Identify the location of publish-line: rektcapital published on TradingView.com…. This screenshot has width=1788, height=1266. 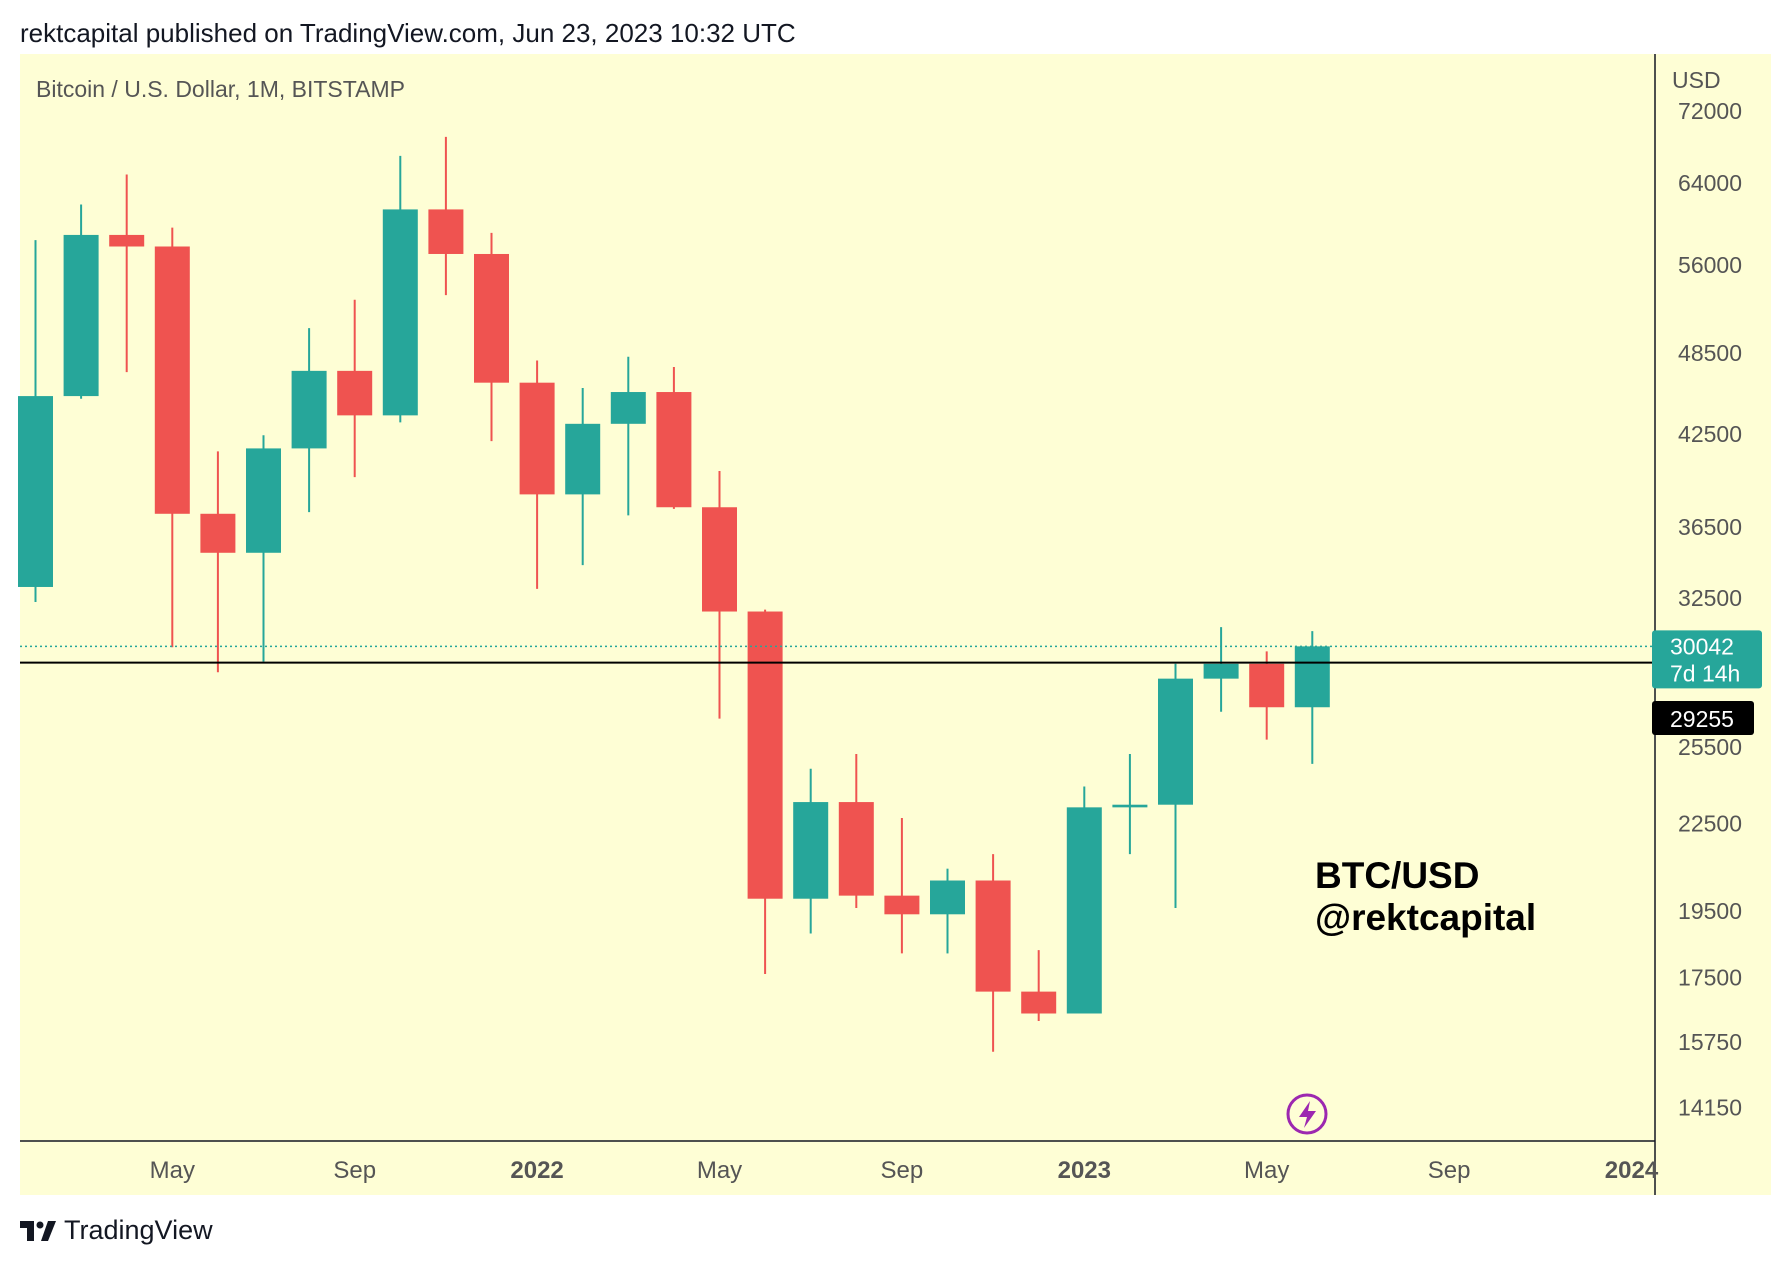
(408, 33).